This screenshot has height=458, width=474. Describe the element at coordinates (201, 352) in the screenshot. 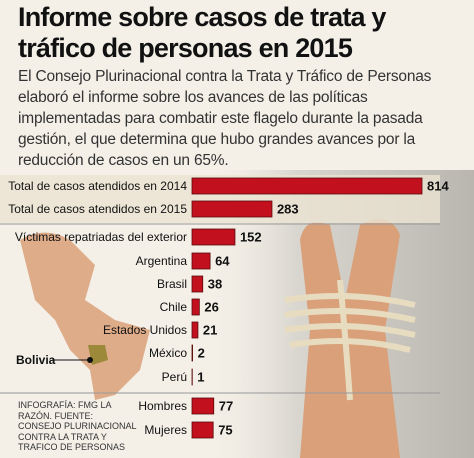

I see `value-label: 2` at that location.